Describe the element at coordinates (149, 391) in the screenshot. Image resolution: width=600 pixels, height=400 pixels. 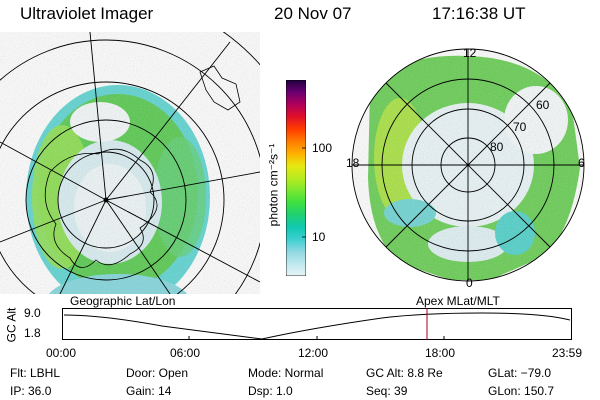
I see `gain-status: Gain: 14` at that location.